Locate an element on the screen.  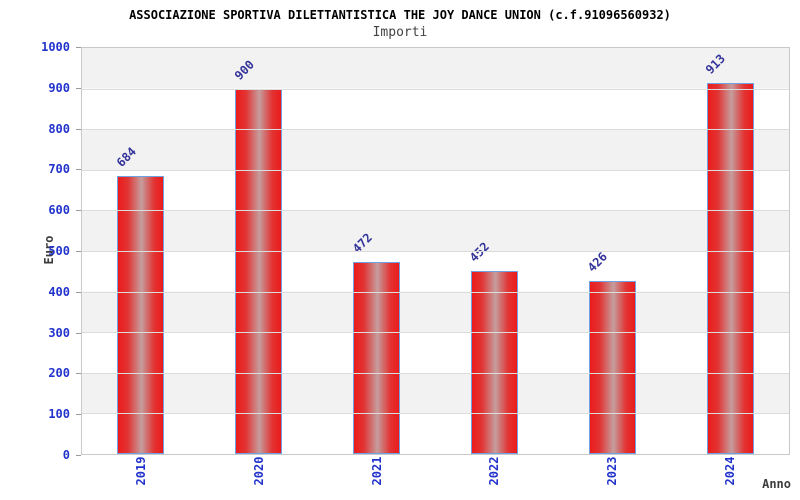
bar-2021 is located at coordinates (377, 358).